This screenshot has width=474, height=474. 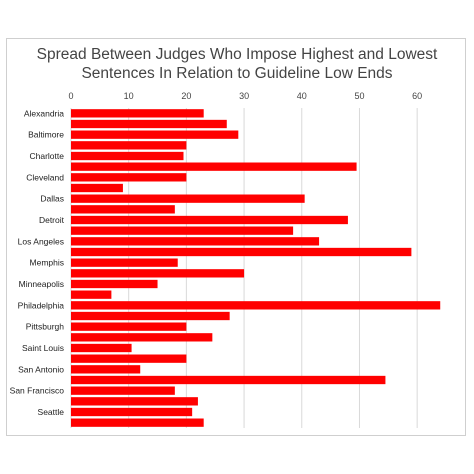 I want to click on category-label: Philadelphia, so click(x=41, y=305).